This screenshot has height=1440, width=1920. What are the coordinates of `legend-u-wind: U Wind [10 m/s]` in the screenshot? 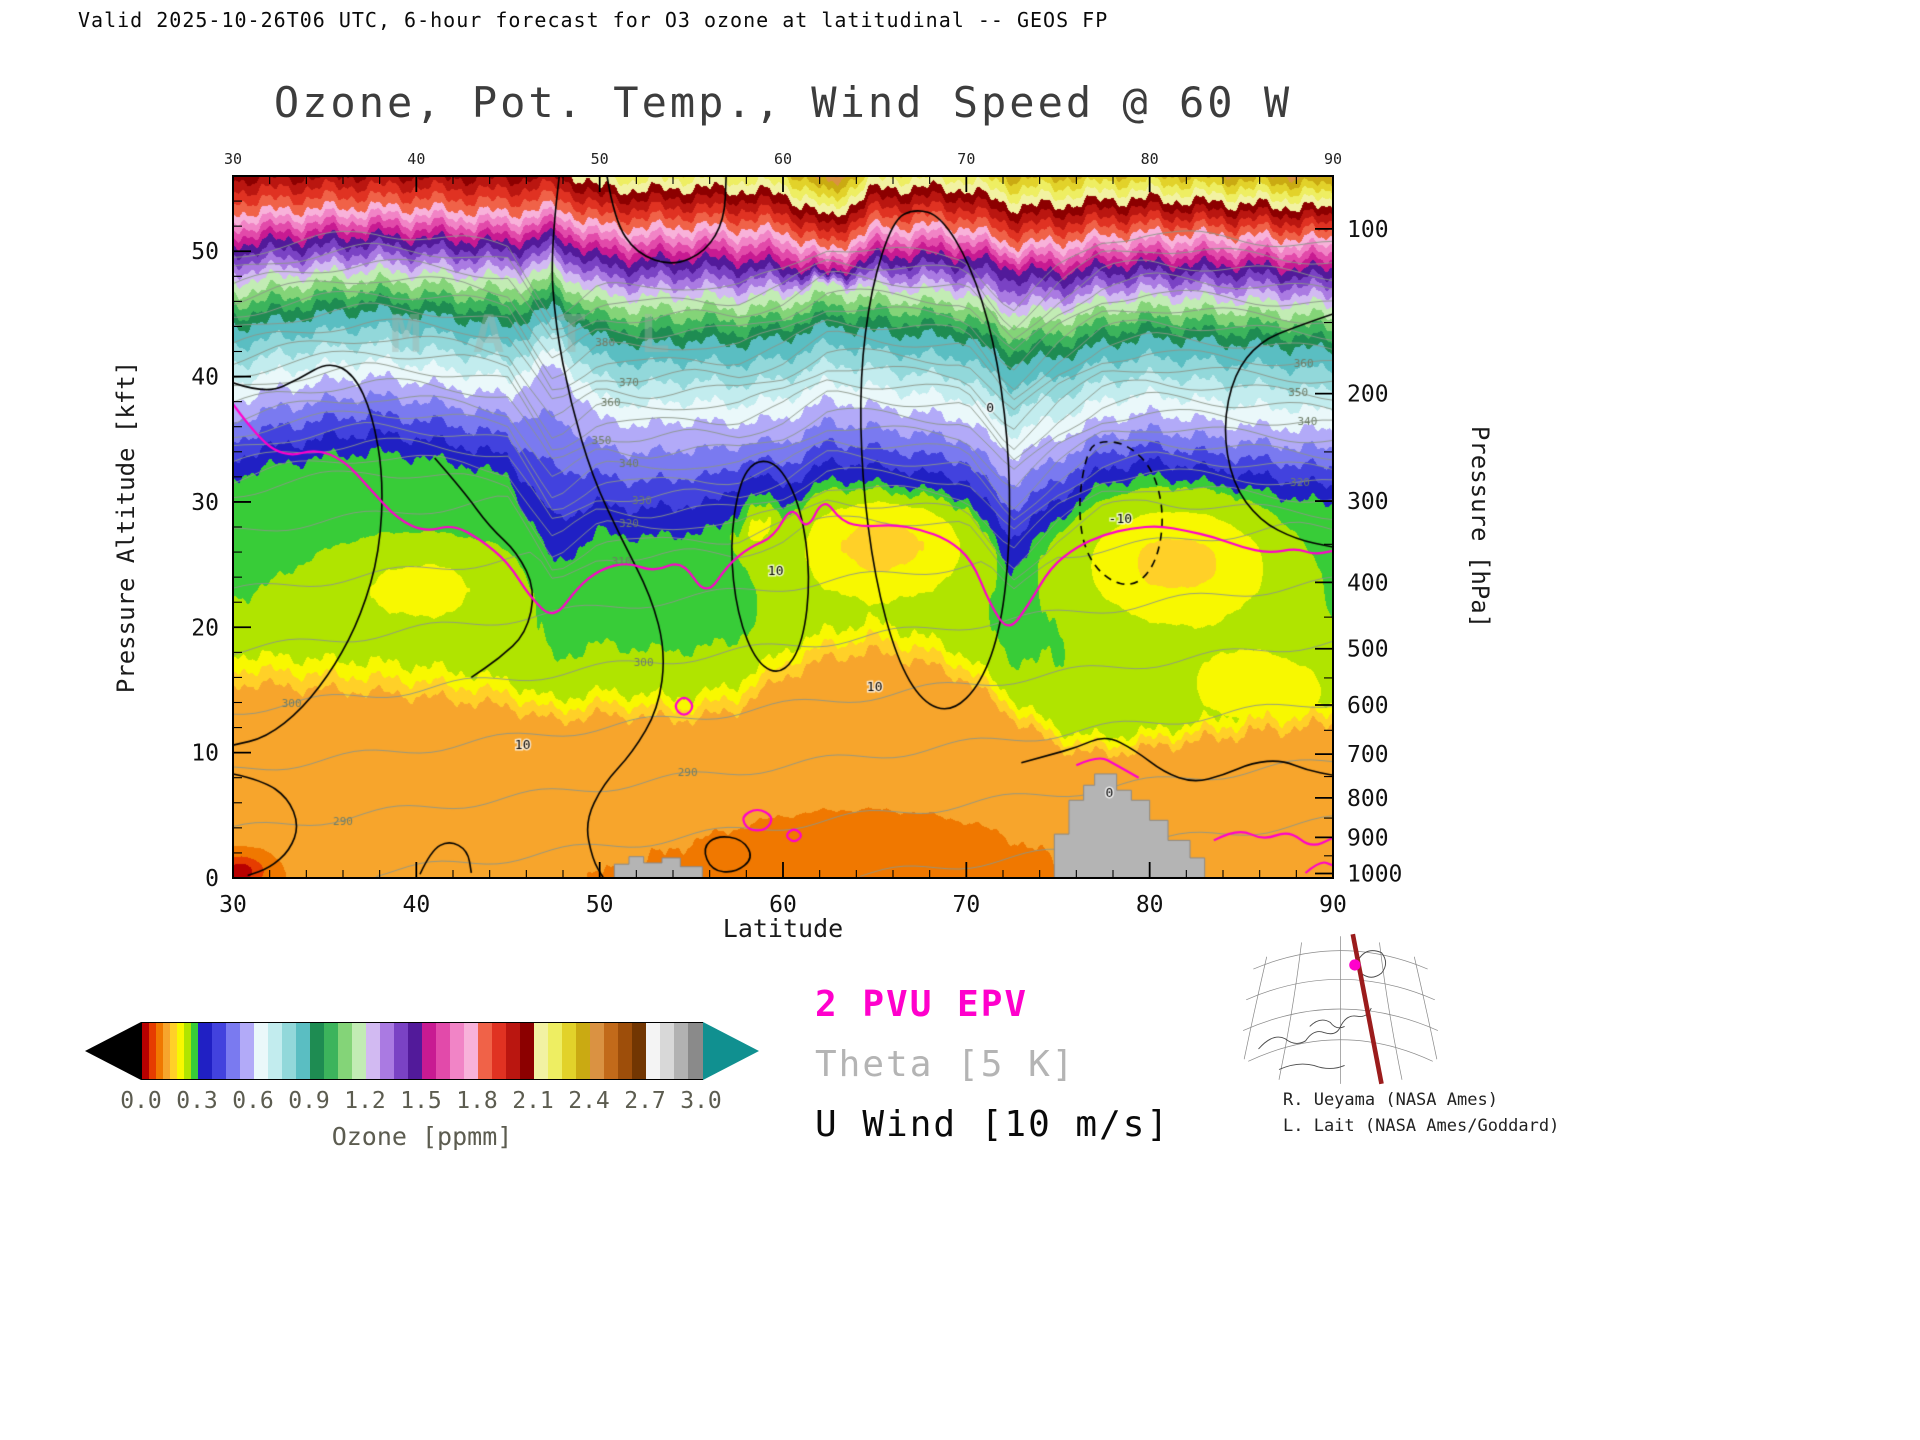 It's located at (993, 1124).